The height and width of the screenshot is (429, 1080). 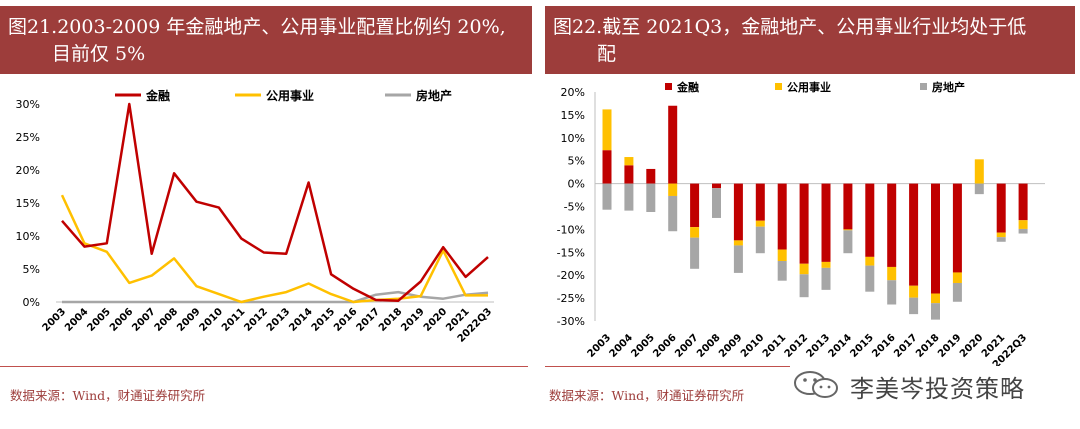 What do you see at coordinates (99, 54) in the screenshot?
I see `figure-21-title-line2: 目前仅 5%` at bounding box center [99, 54].